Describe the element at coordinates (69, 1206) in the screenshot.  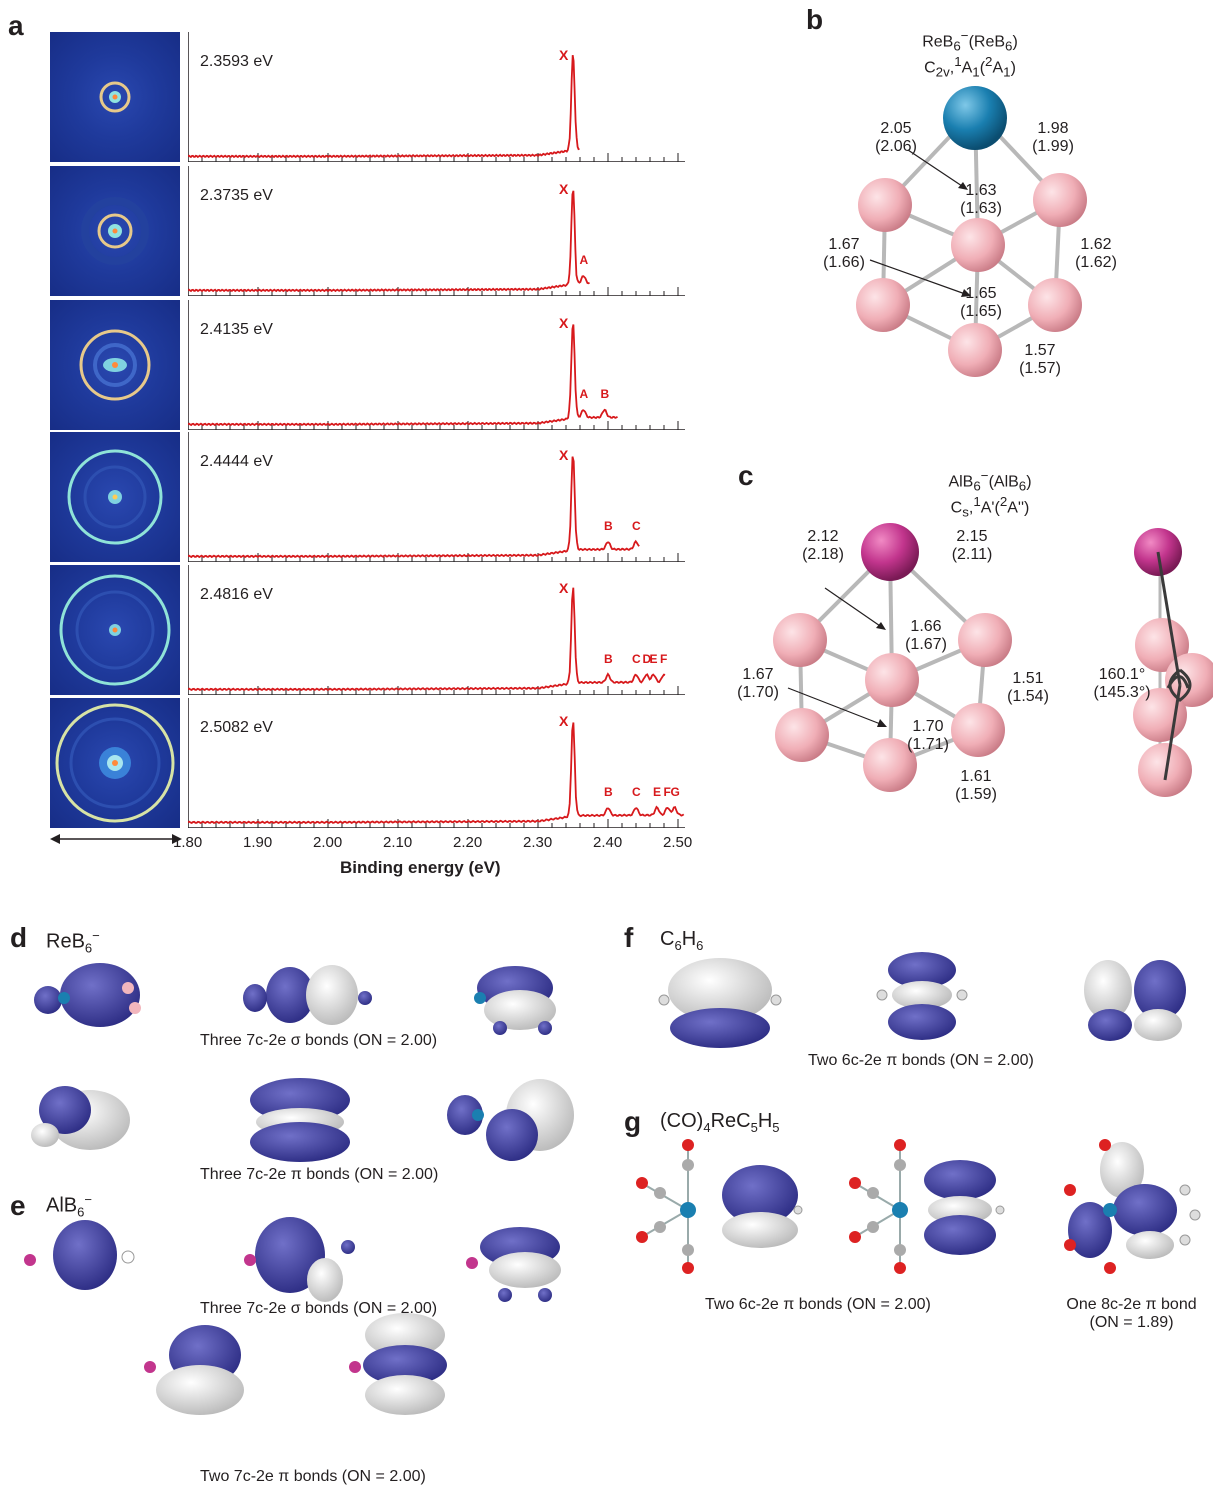
I see `panel-e-title: AlB6−` at that location.